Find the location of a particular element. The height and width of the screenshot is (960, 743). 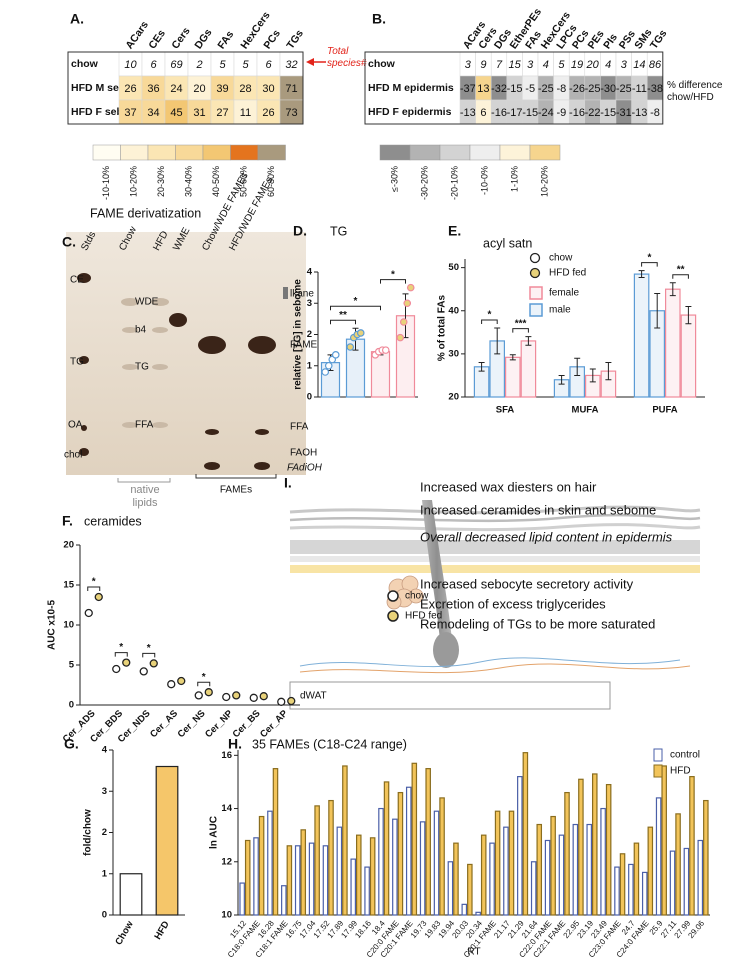

cell-value: 7 is located at coordinates (499, 65).